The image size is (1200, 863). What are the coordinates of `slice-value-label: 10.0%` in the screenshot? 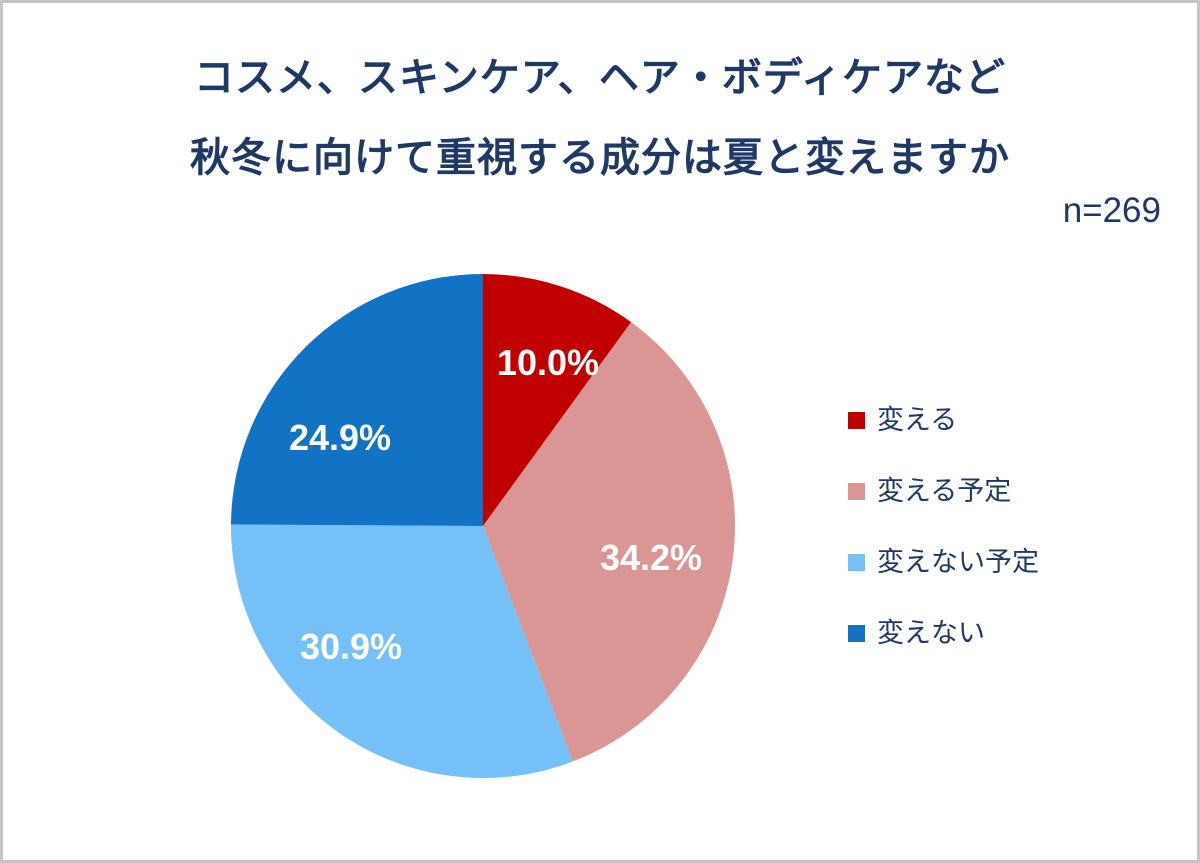 It's located at (548, 362).